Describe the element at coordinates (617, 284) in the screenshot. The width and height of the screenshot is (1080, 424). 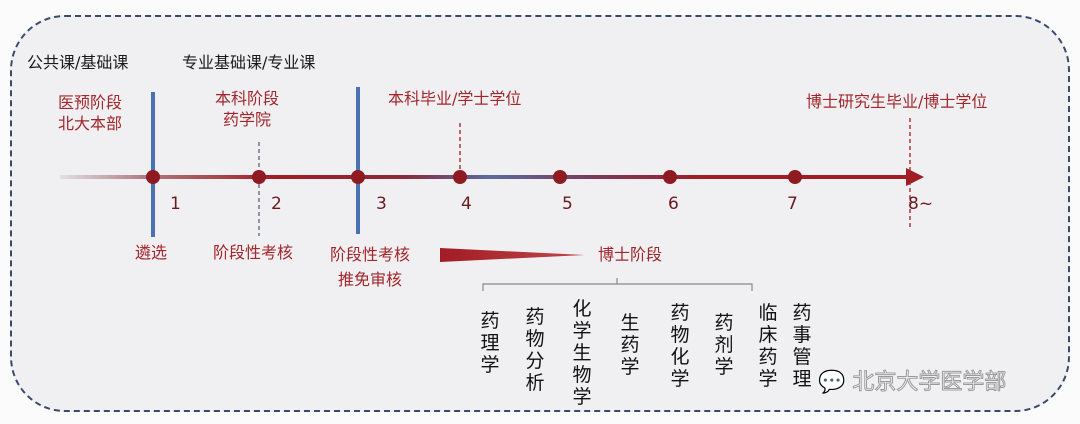
I see `disciplines-bracket` at that location.